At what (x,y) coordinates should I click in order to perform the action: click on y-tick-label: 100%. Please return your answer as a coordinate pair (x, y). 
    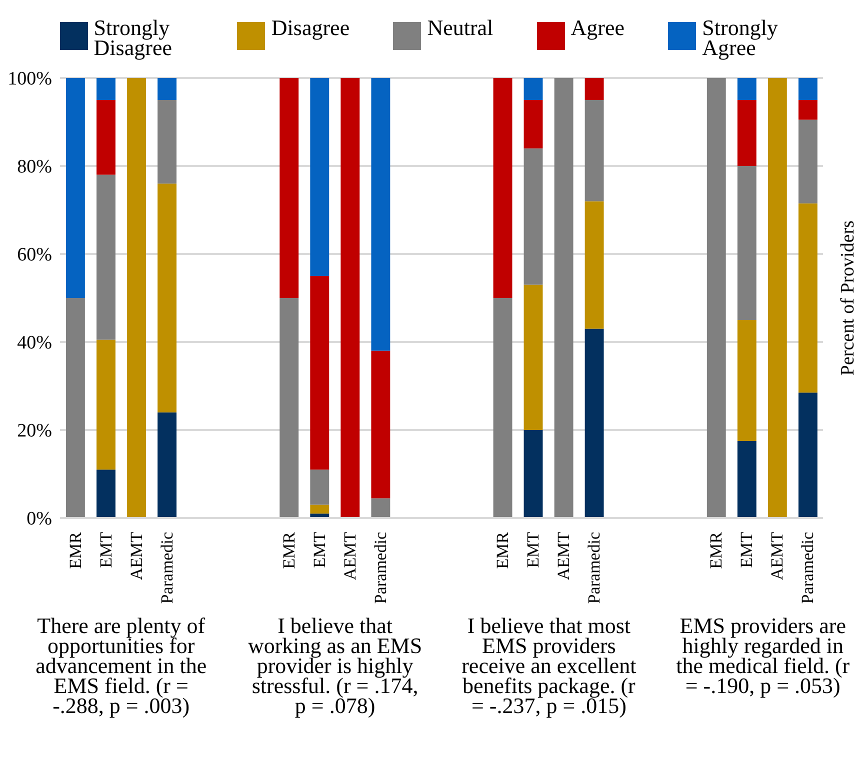
    Looking at the image, I should click on (30, 79).